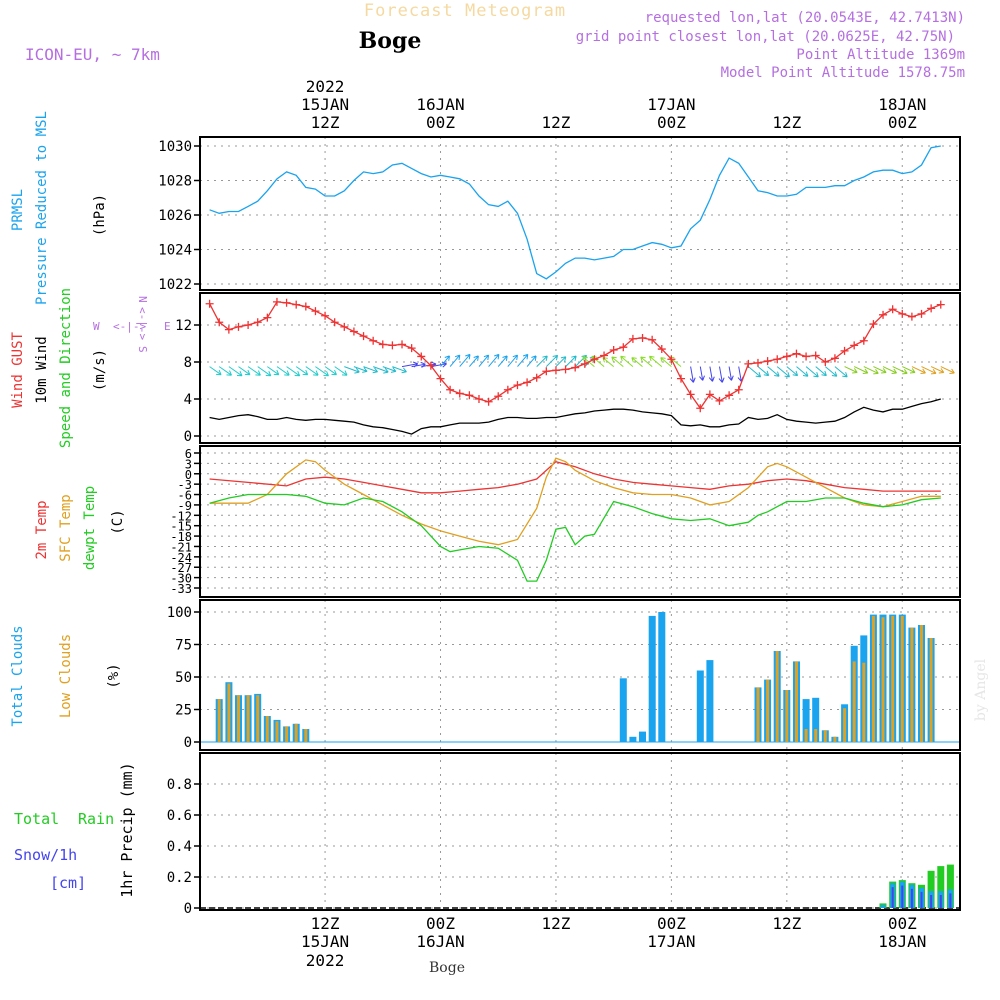 Image resolution: width=1000 pixels, height=1000 pixels. Describe the element at coordinates (325, 941) in the screenshot. I see `bottom-date-label: 15JAN` at that location.